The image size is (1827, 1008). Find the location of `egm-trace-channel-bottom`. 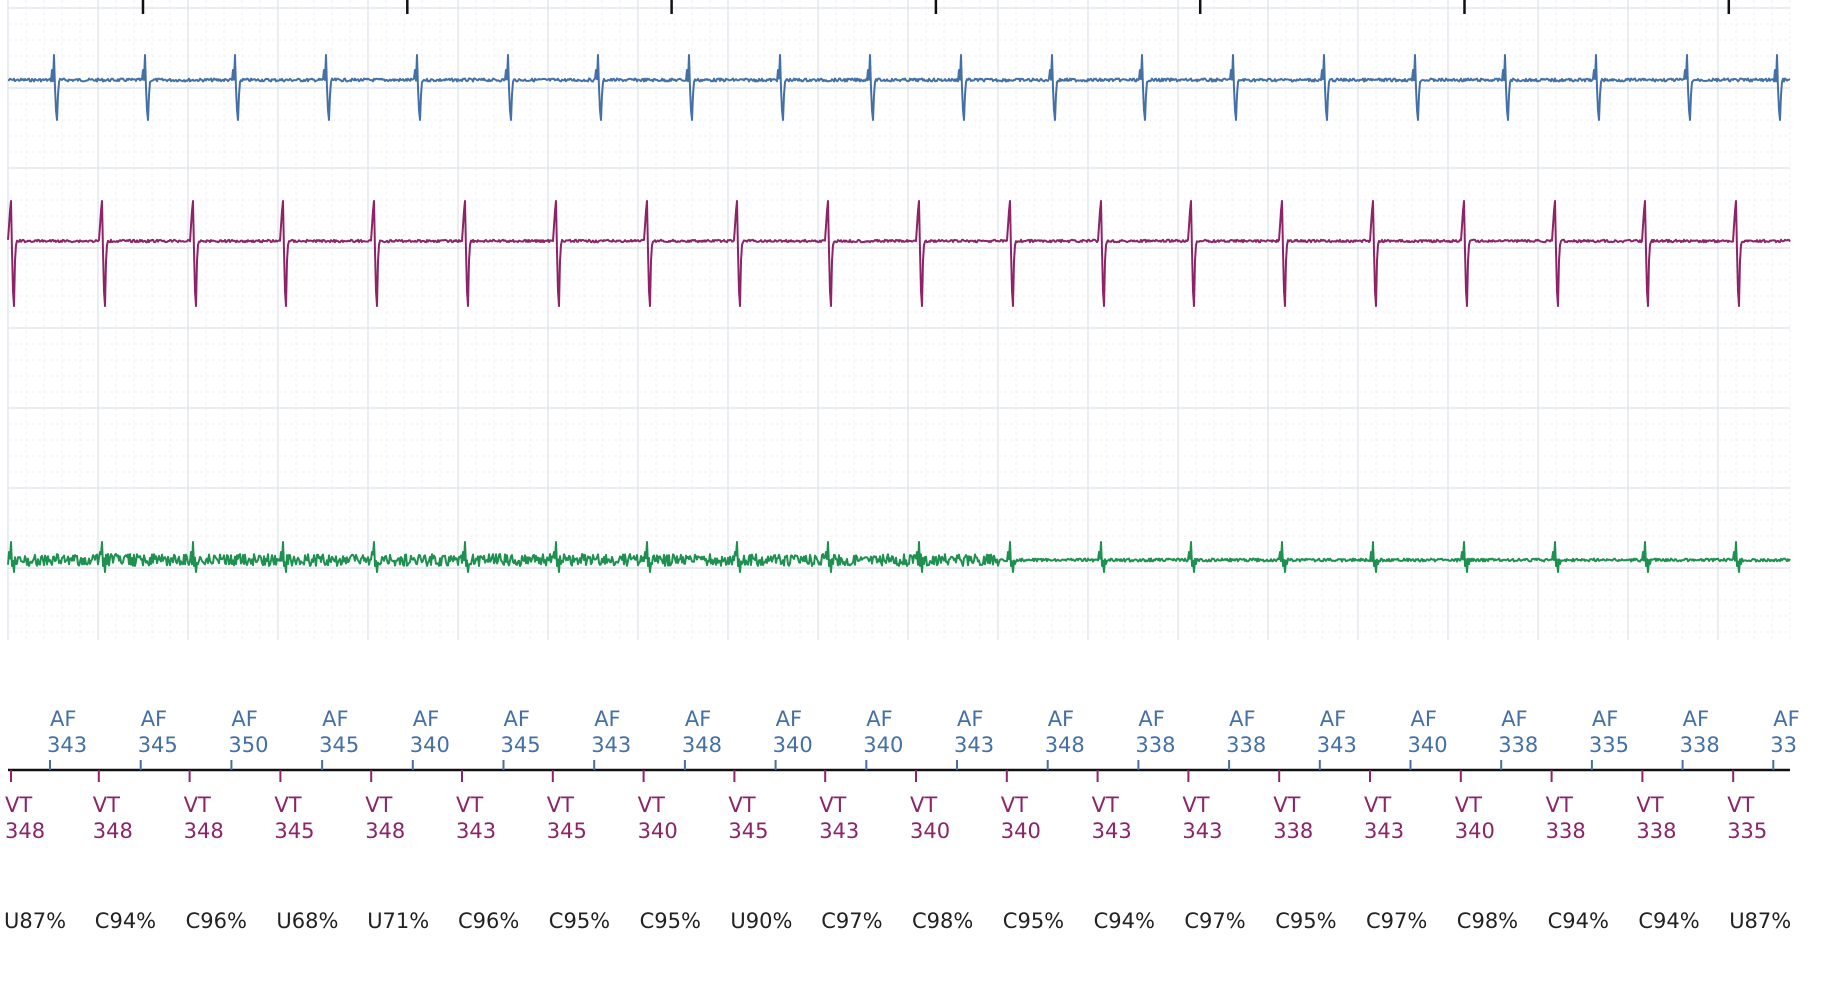

egm-trace-channel-bottom is located at coordinates (899, 557).